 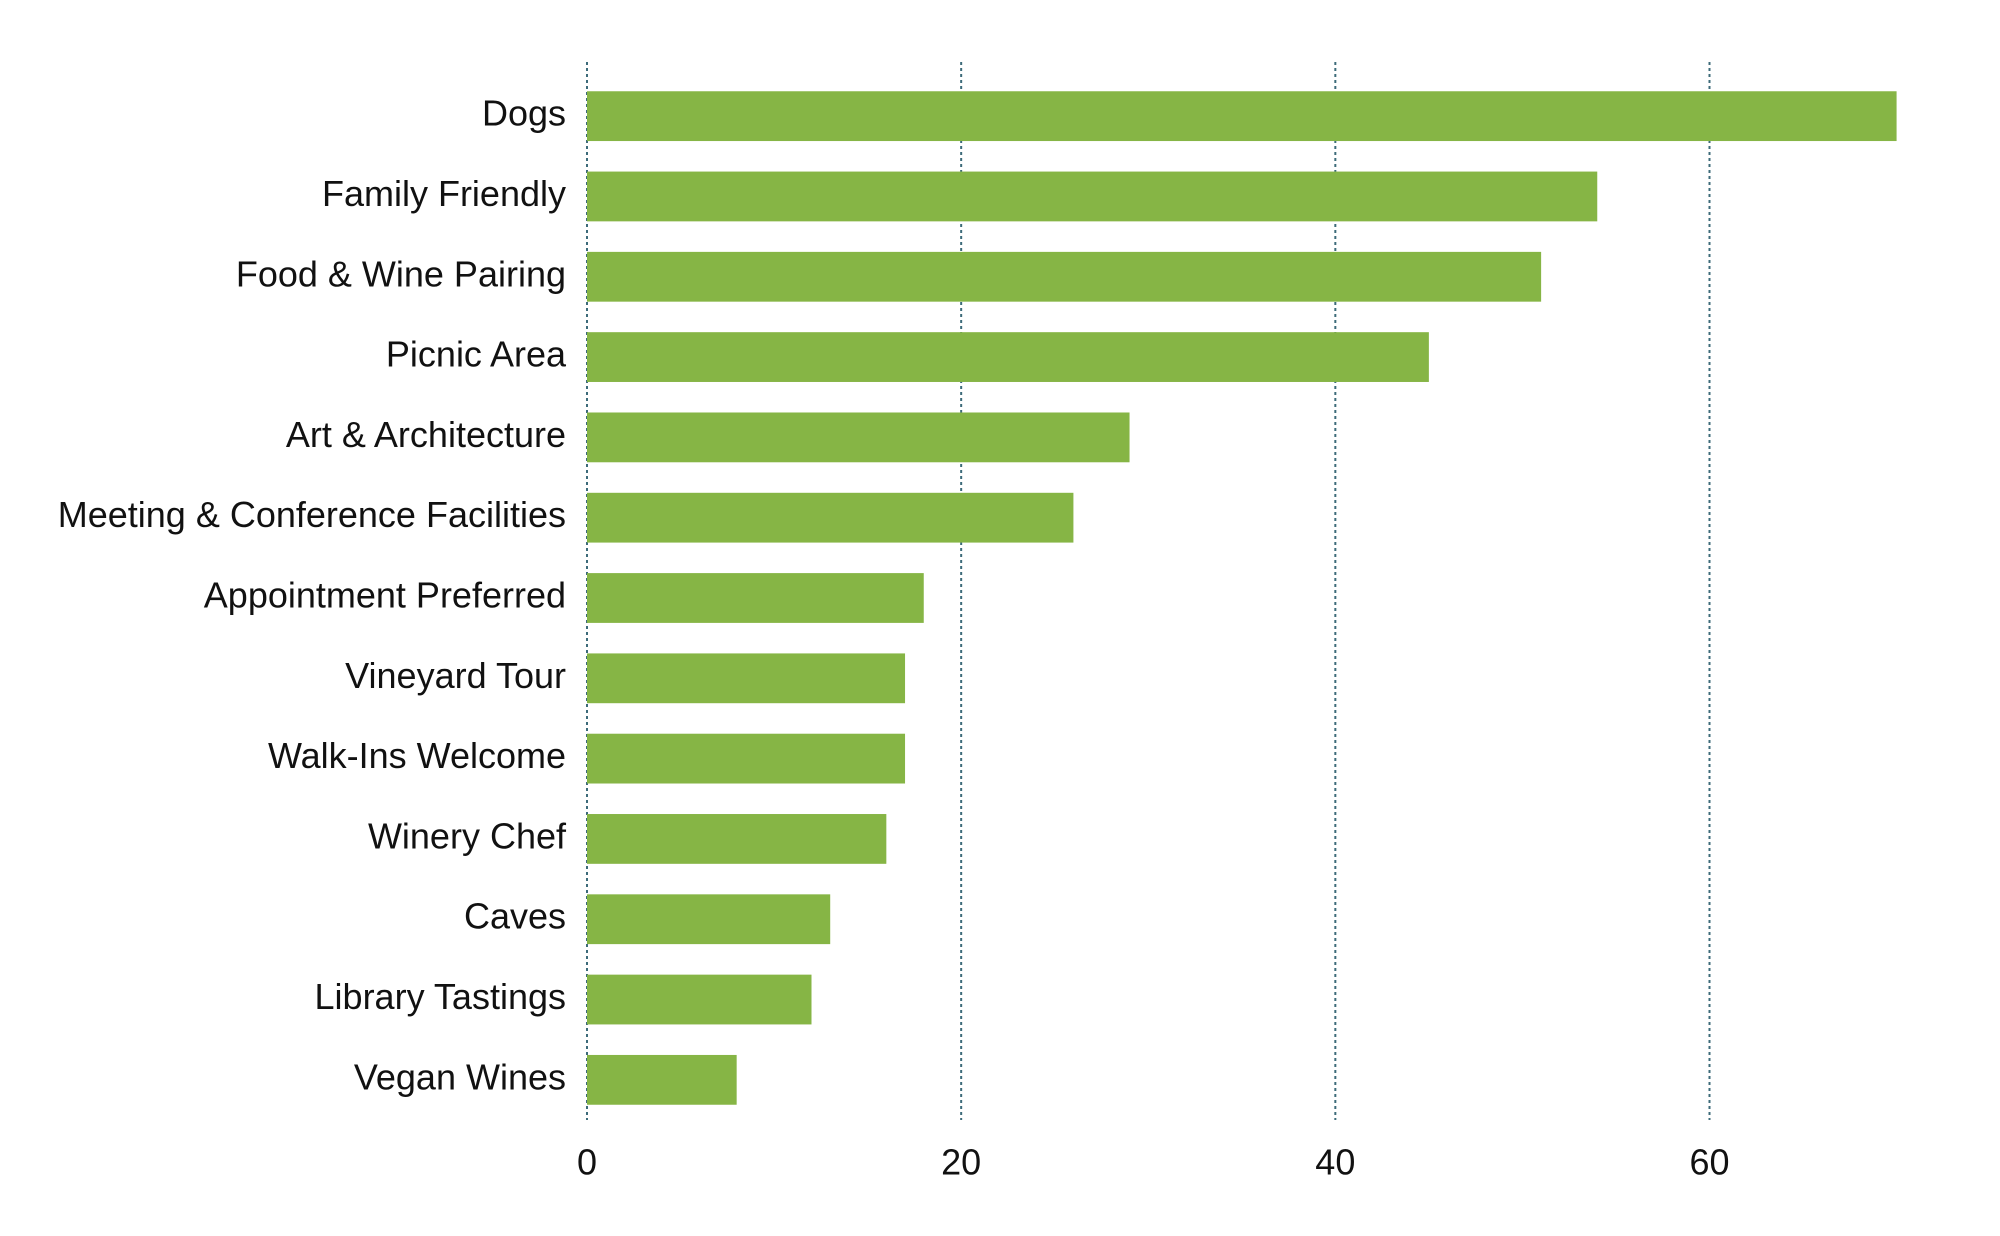 What do you see at coordinates (401, 273) in the screenshot?
I see `y-tick-label: Food & Wine Pairing` at bounding box center [401, 273].